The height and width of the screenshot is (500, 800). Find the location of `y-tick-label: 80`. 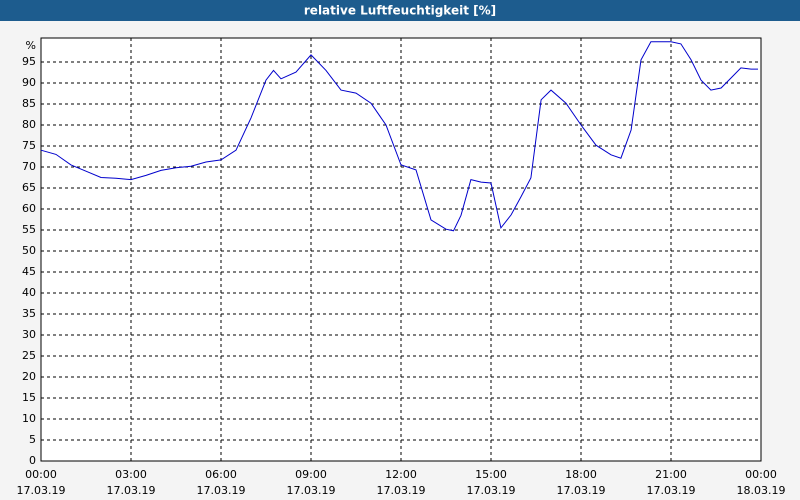

y-tick-label: 80 is located at coordinates (29, 124).